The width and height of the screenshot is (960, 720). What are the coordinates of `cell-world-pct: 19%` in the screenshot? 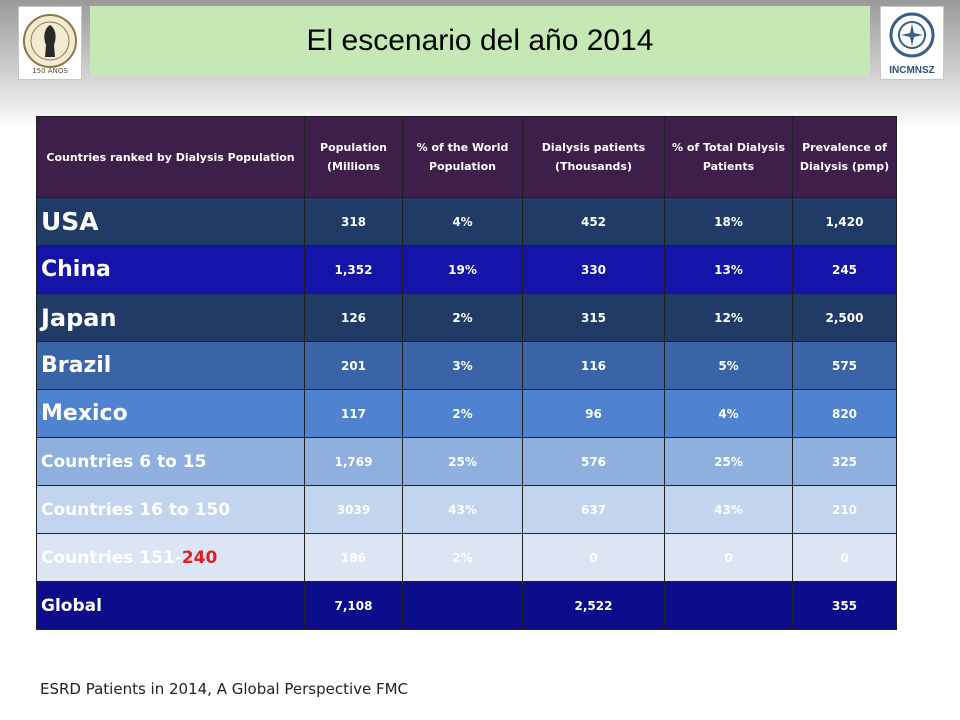 It's located at (462, 269).